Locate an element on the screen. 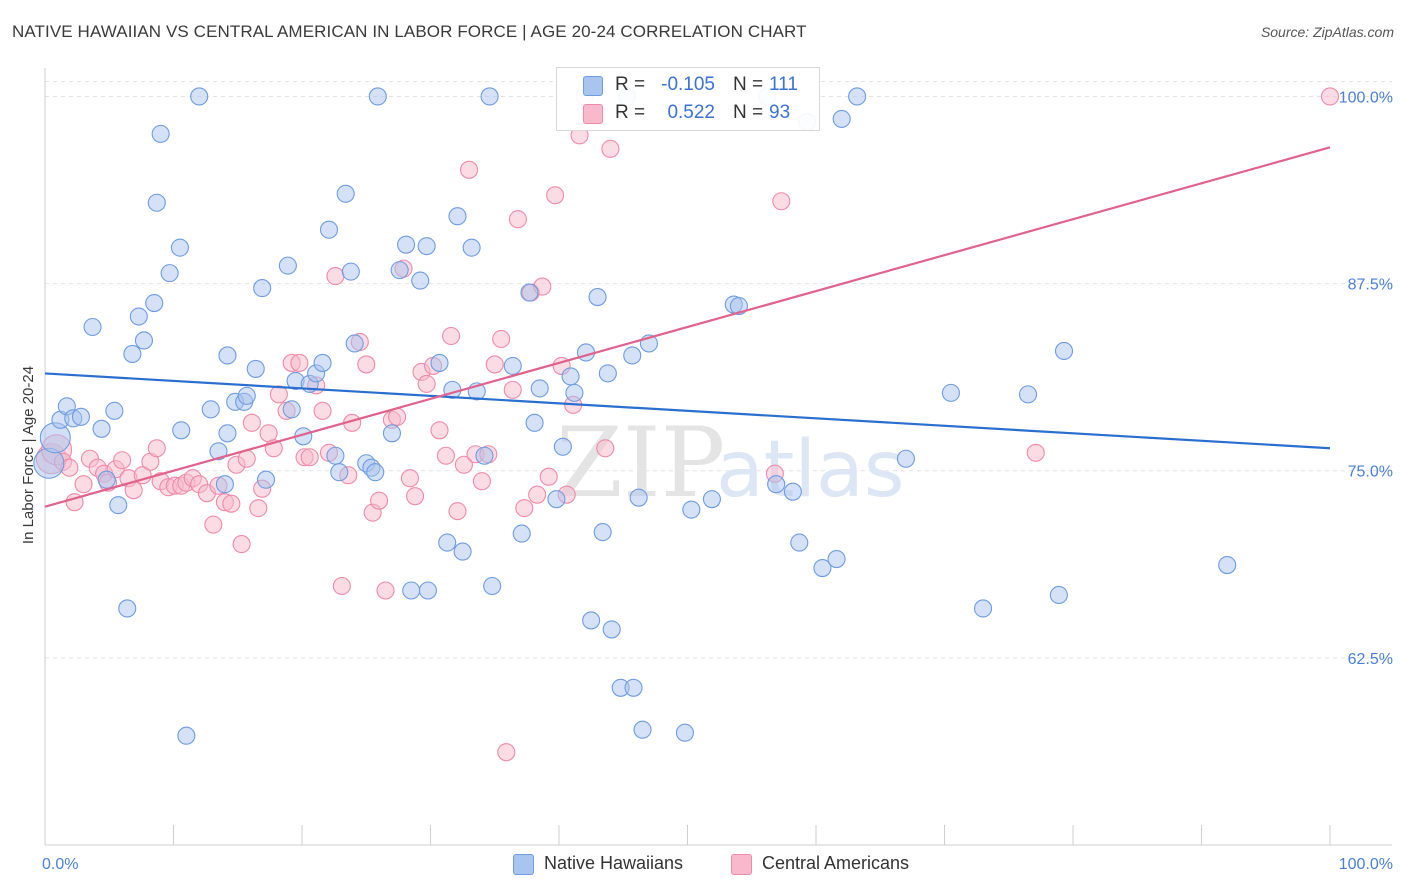  legend-n-value: 111 is located at coordinates (783, 84).